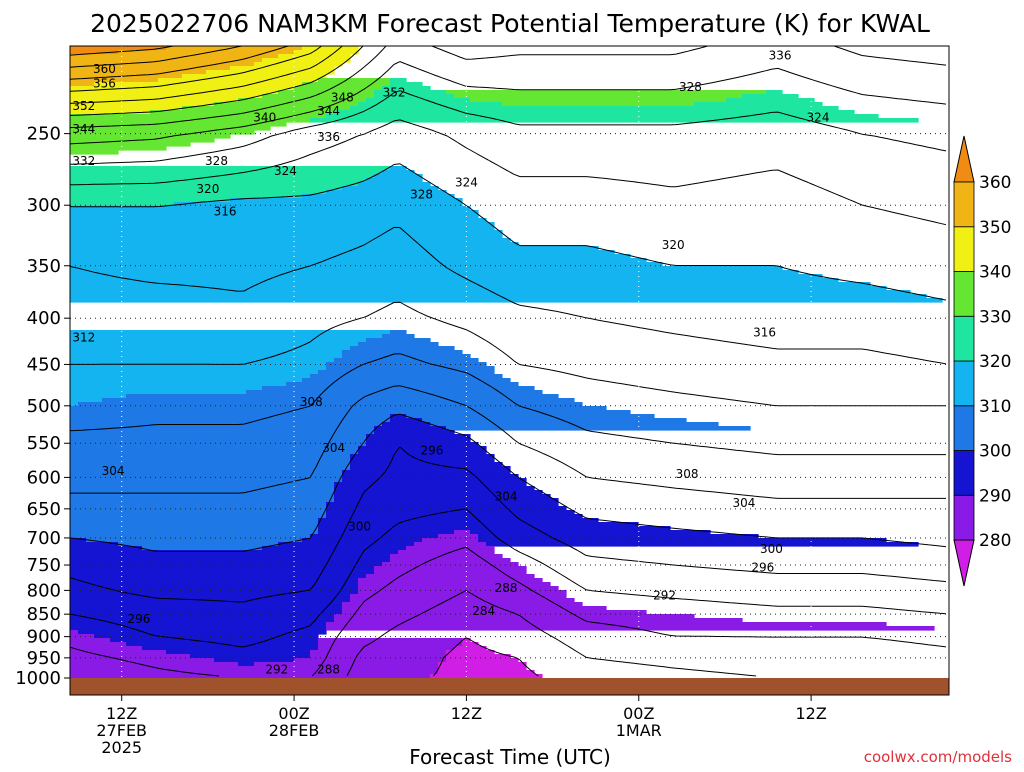 The image size is (1024, 772). I want to click on contour-label: 360, so click(104, 69).